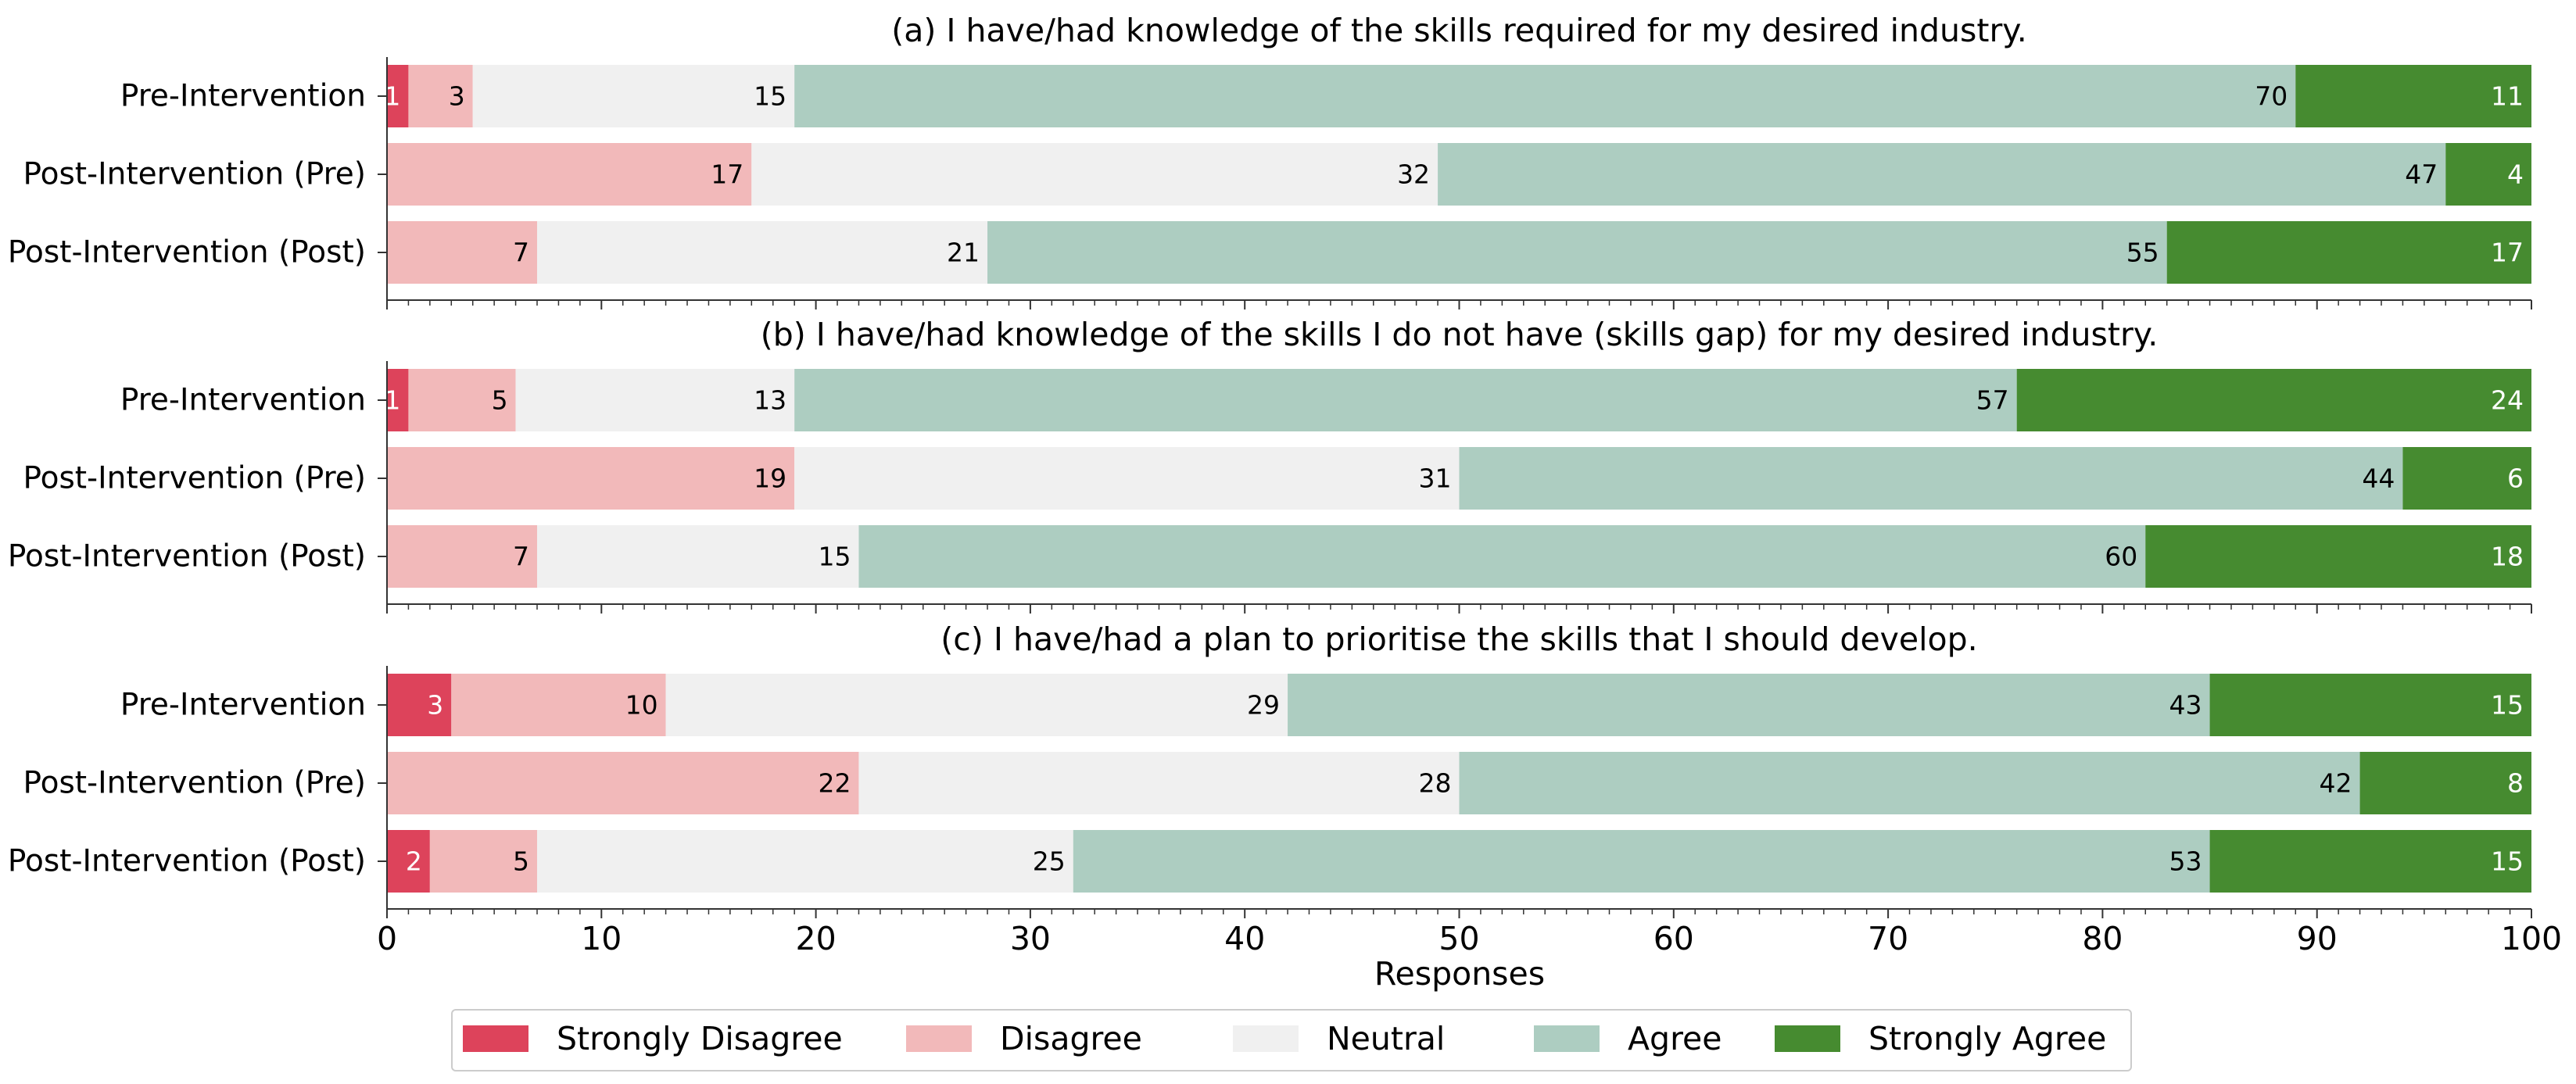 The image size is (2576, 1084). Describe the element at coordinates (2507, 96) in the screenshot. I see `data-label: 11` at that location.